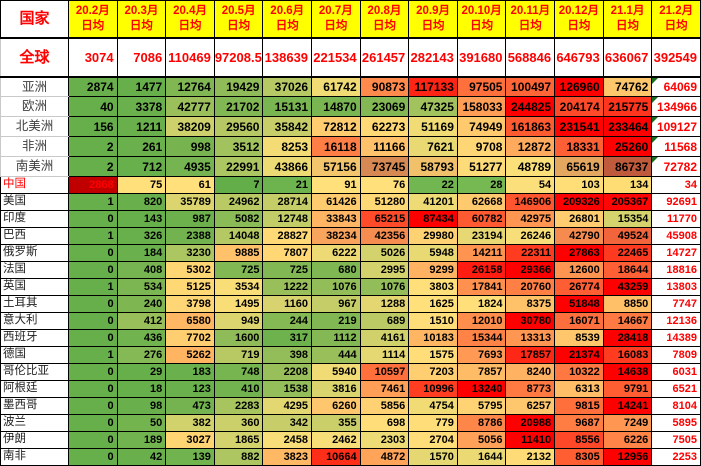 The image size is (701, 466). I want to click on value-cell: 1510, so click(433, 321).